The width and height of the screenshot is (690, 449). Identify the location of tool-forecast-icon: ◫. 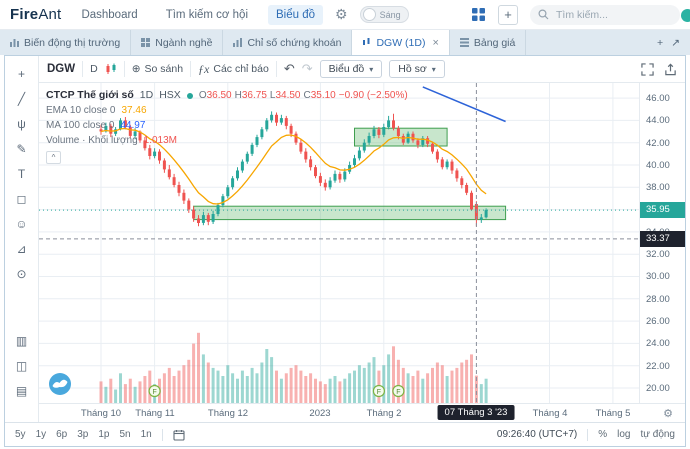
(21, 365).